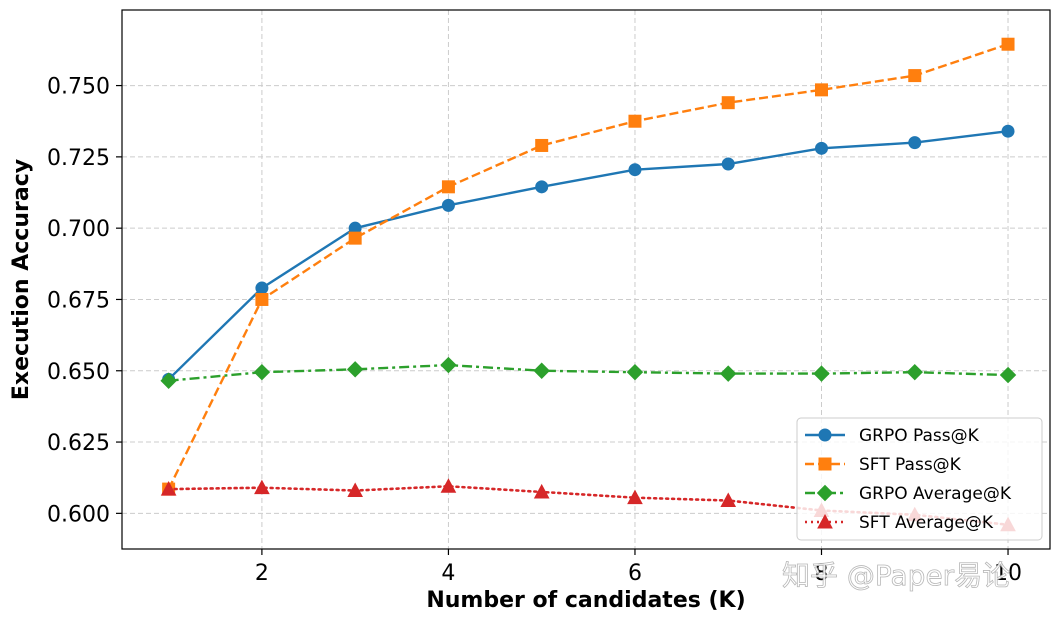 The height and width of the screenshot is (622, 1060). I want to click on x-axis: 2 4 6 8 10, so click(638, 567).